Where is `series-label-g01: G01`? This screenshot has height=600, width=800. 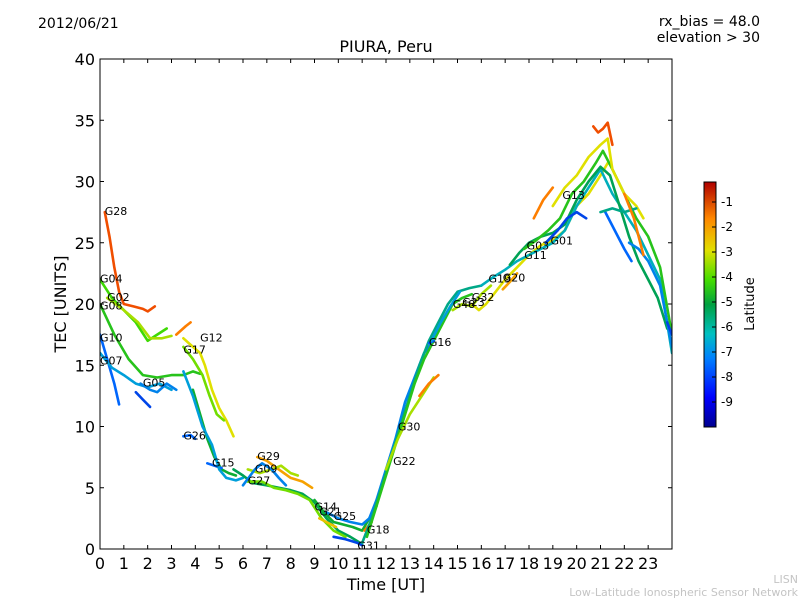
series-label-g01: G01 is located at coordinates (561, 241).